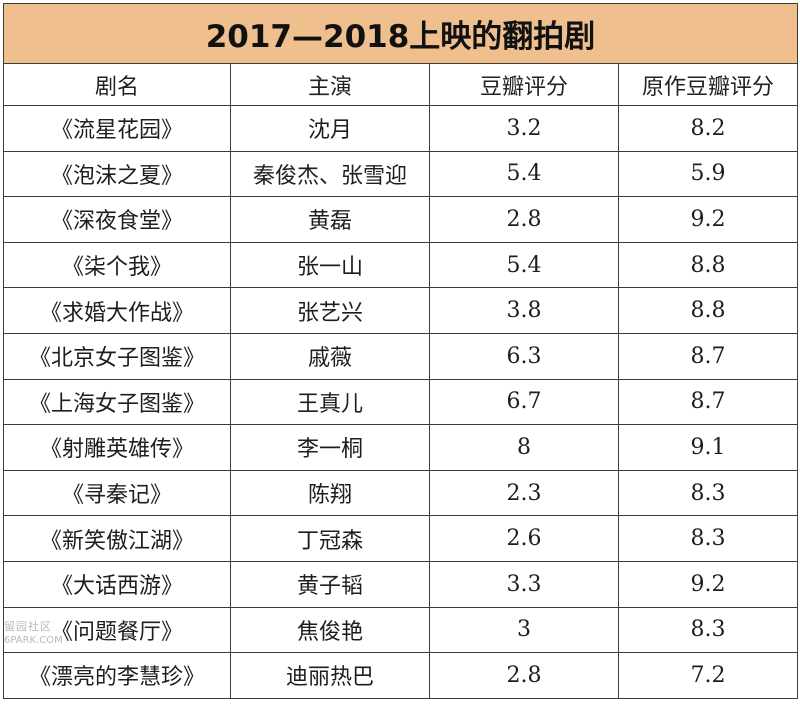  Describe the element at coordinates (28, 626) in the screenshot. I see `watermark-logo-text: 留园社区` at that location.